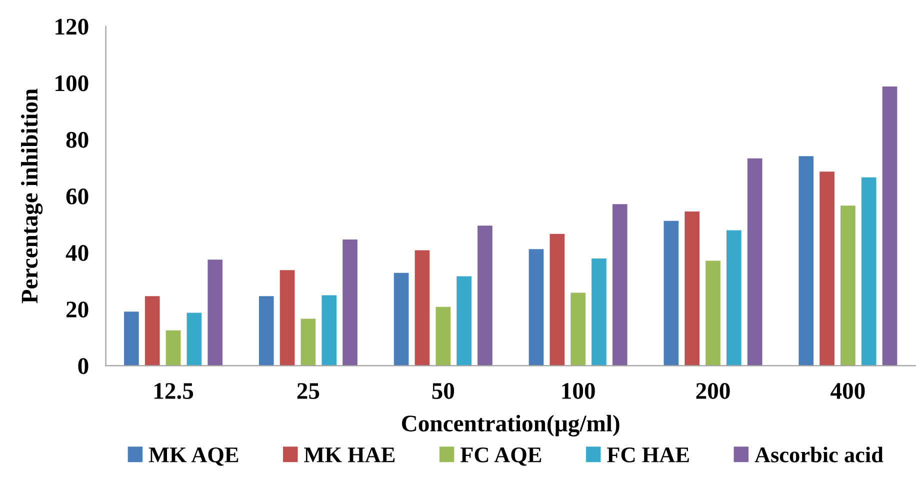  I want to click on x-tick-label: 25, so click(308, 391).